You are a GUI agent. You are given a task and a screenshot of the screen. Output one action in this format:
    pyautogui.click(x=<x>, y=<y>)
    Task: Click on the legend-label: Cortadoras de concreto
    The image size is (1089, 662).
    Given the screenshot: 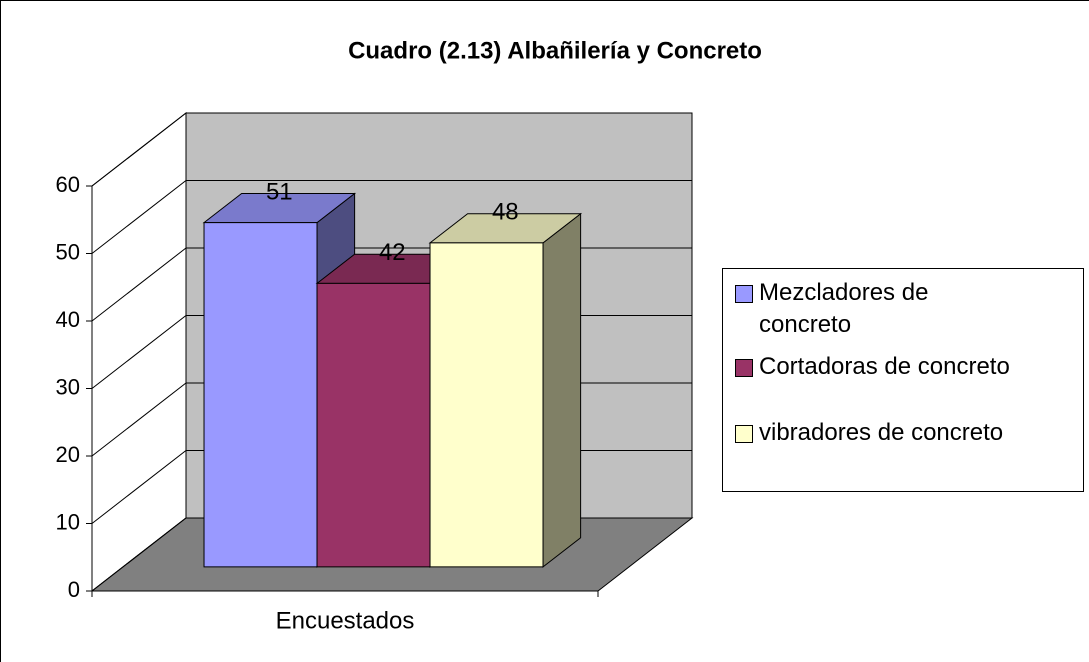 What is the action you would take?
    pyautogui.click(x=884, y=366)
    